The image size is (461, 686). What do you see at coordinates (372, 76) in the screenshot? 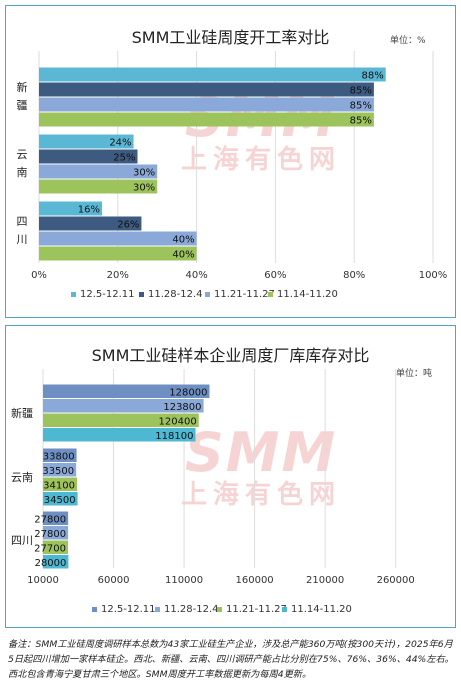
I see `data-label: 88%` at bounding box center [372, 76].